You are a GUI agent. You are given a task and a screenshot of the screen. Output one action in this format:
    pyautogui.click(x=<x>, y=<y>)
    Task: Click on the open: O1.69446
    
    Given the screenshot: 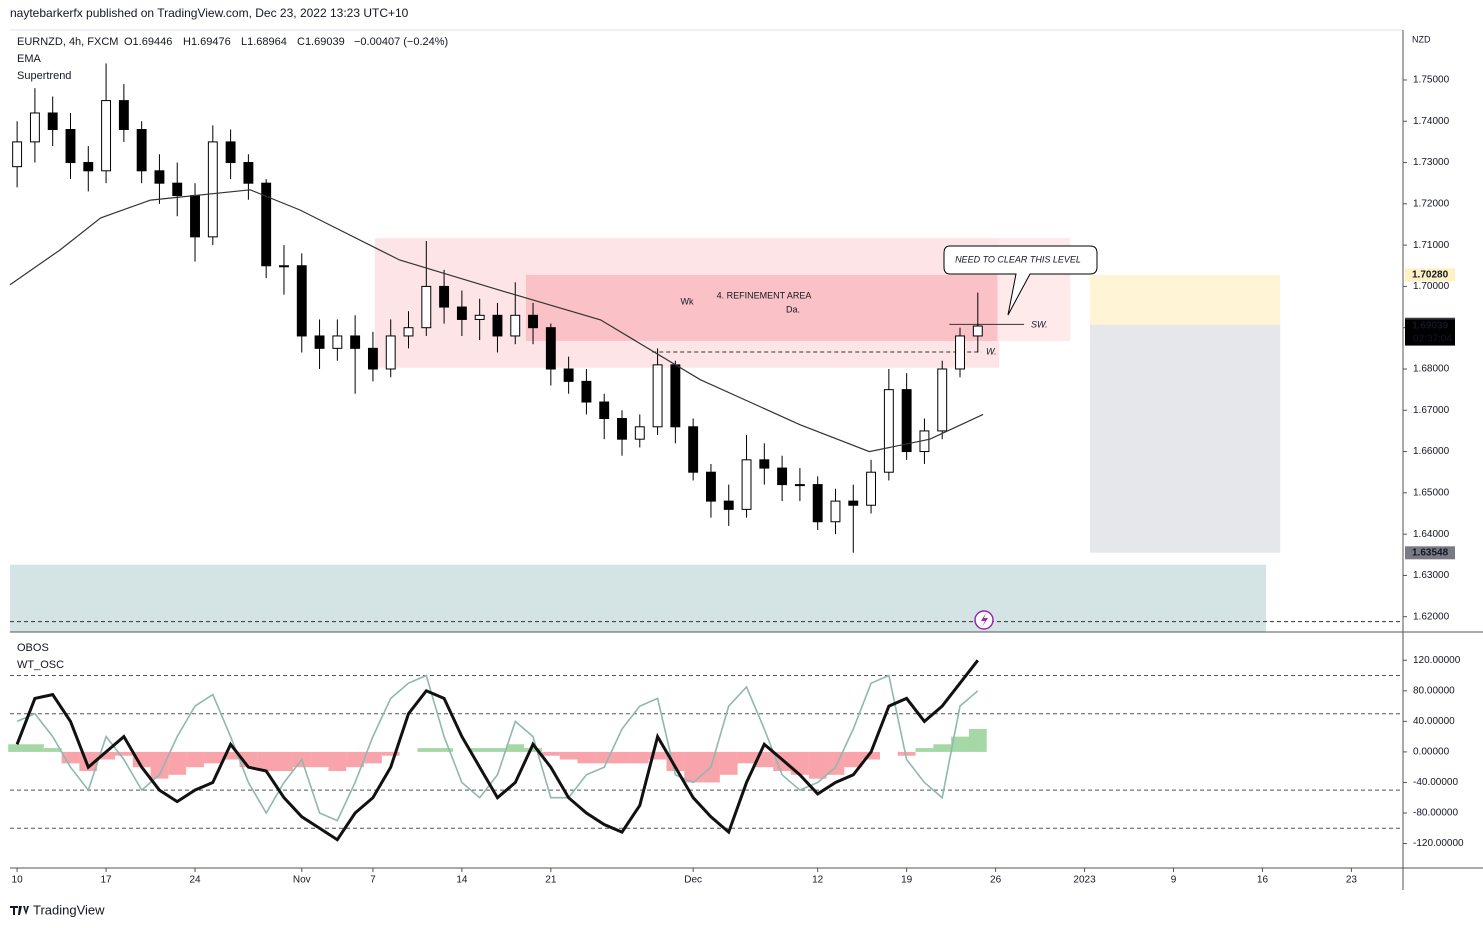 What is the action you would take?
    pyautogui.click(x=148, y=42)
    